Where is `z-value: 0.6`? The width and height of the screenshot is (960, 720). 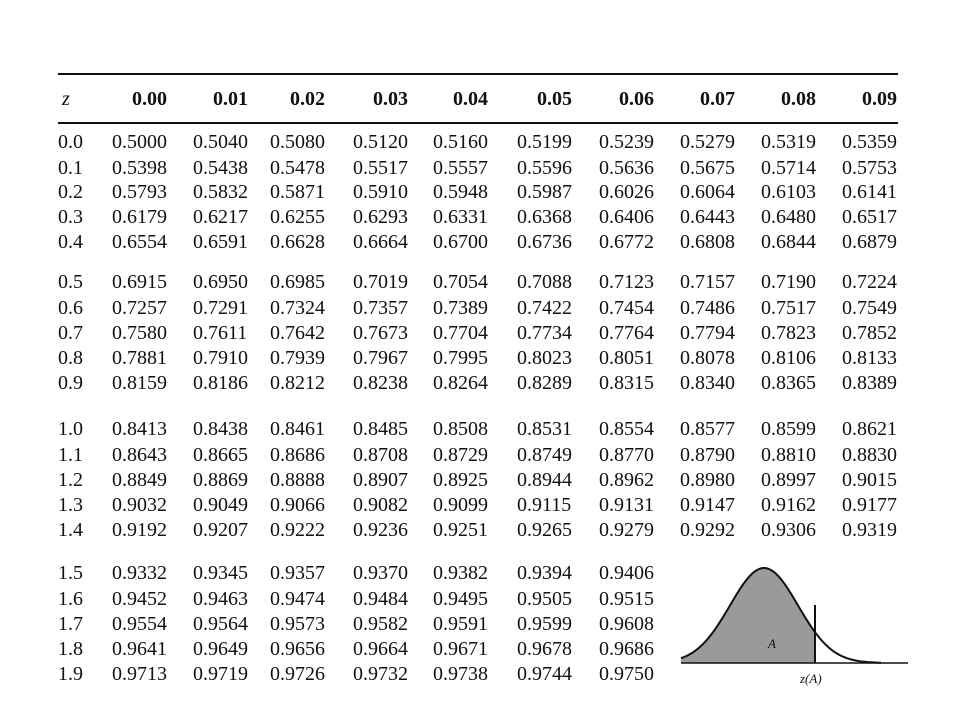 z-value: 0.6 is located at coordinates (70, 308).